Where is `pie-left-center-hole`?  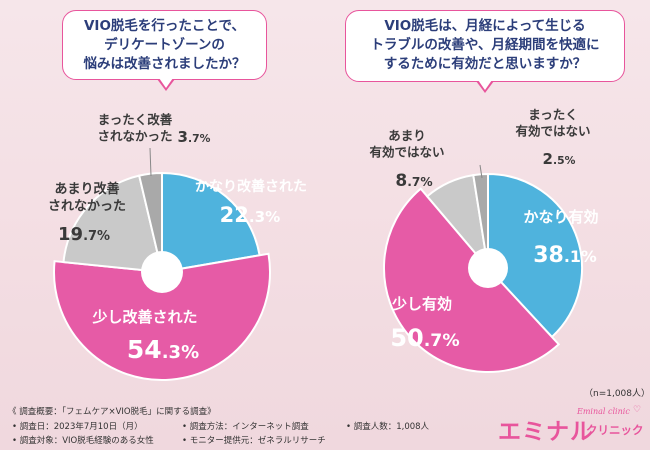
pie-left-center-hole is located at coordinates (162, 272).